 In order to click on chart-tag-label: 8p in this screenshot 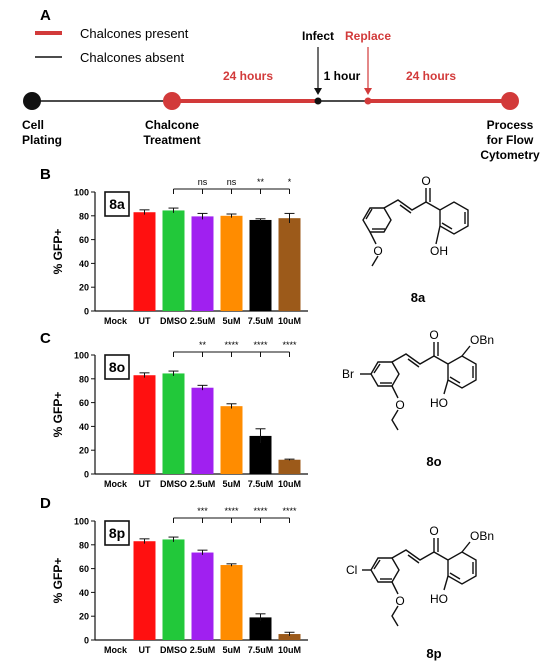, I will do `click(117, 533)`.